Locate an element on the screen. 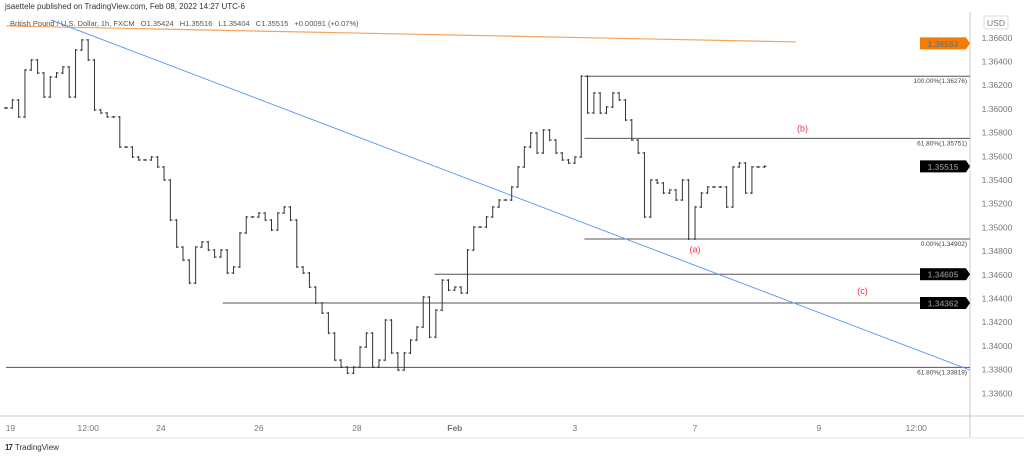 This screenshot has height=458, width=1024. wave-label: (b) is located at coordinates (802, 128).